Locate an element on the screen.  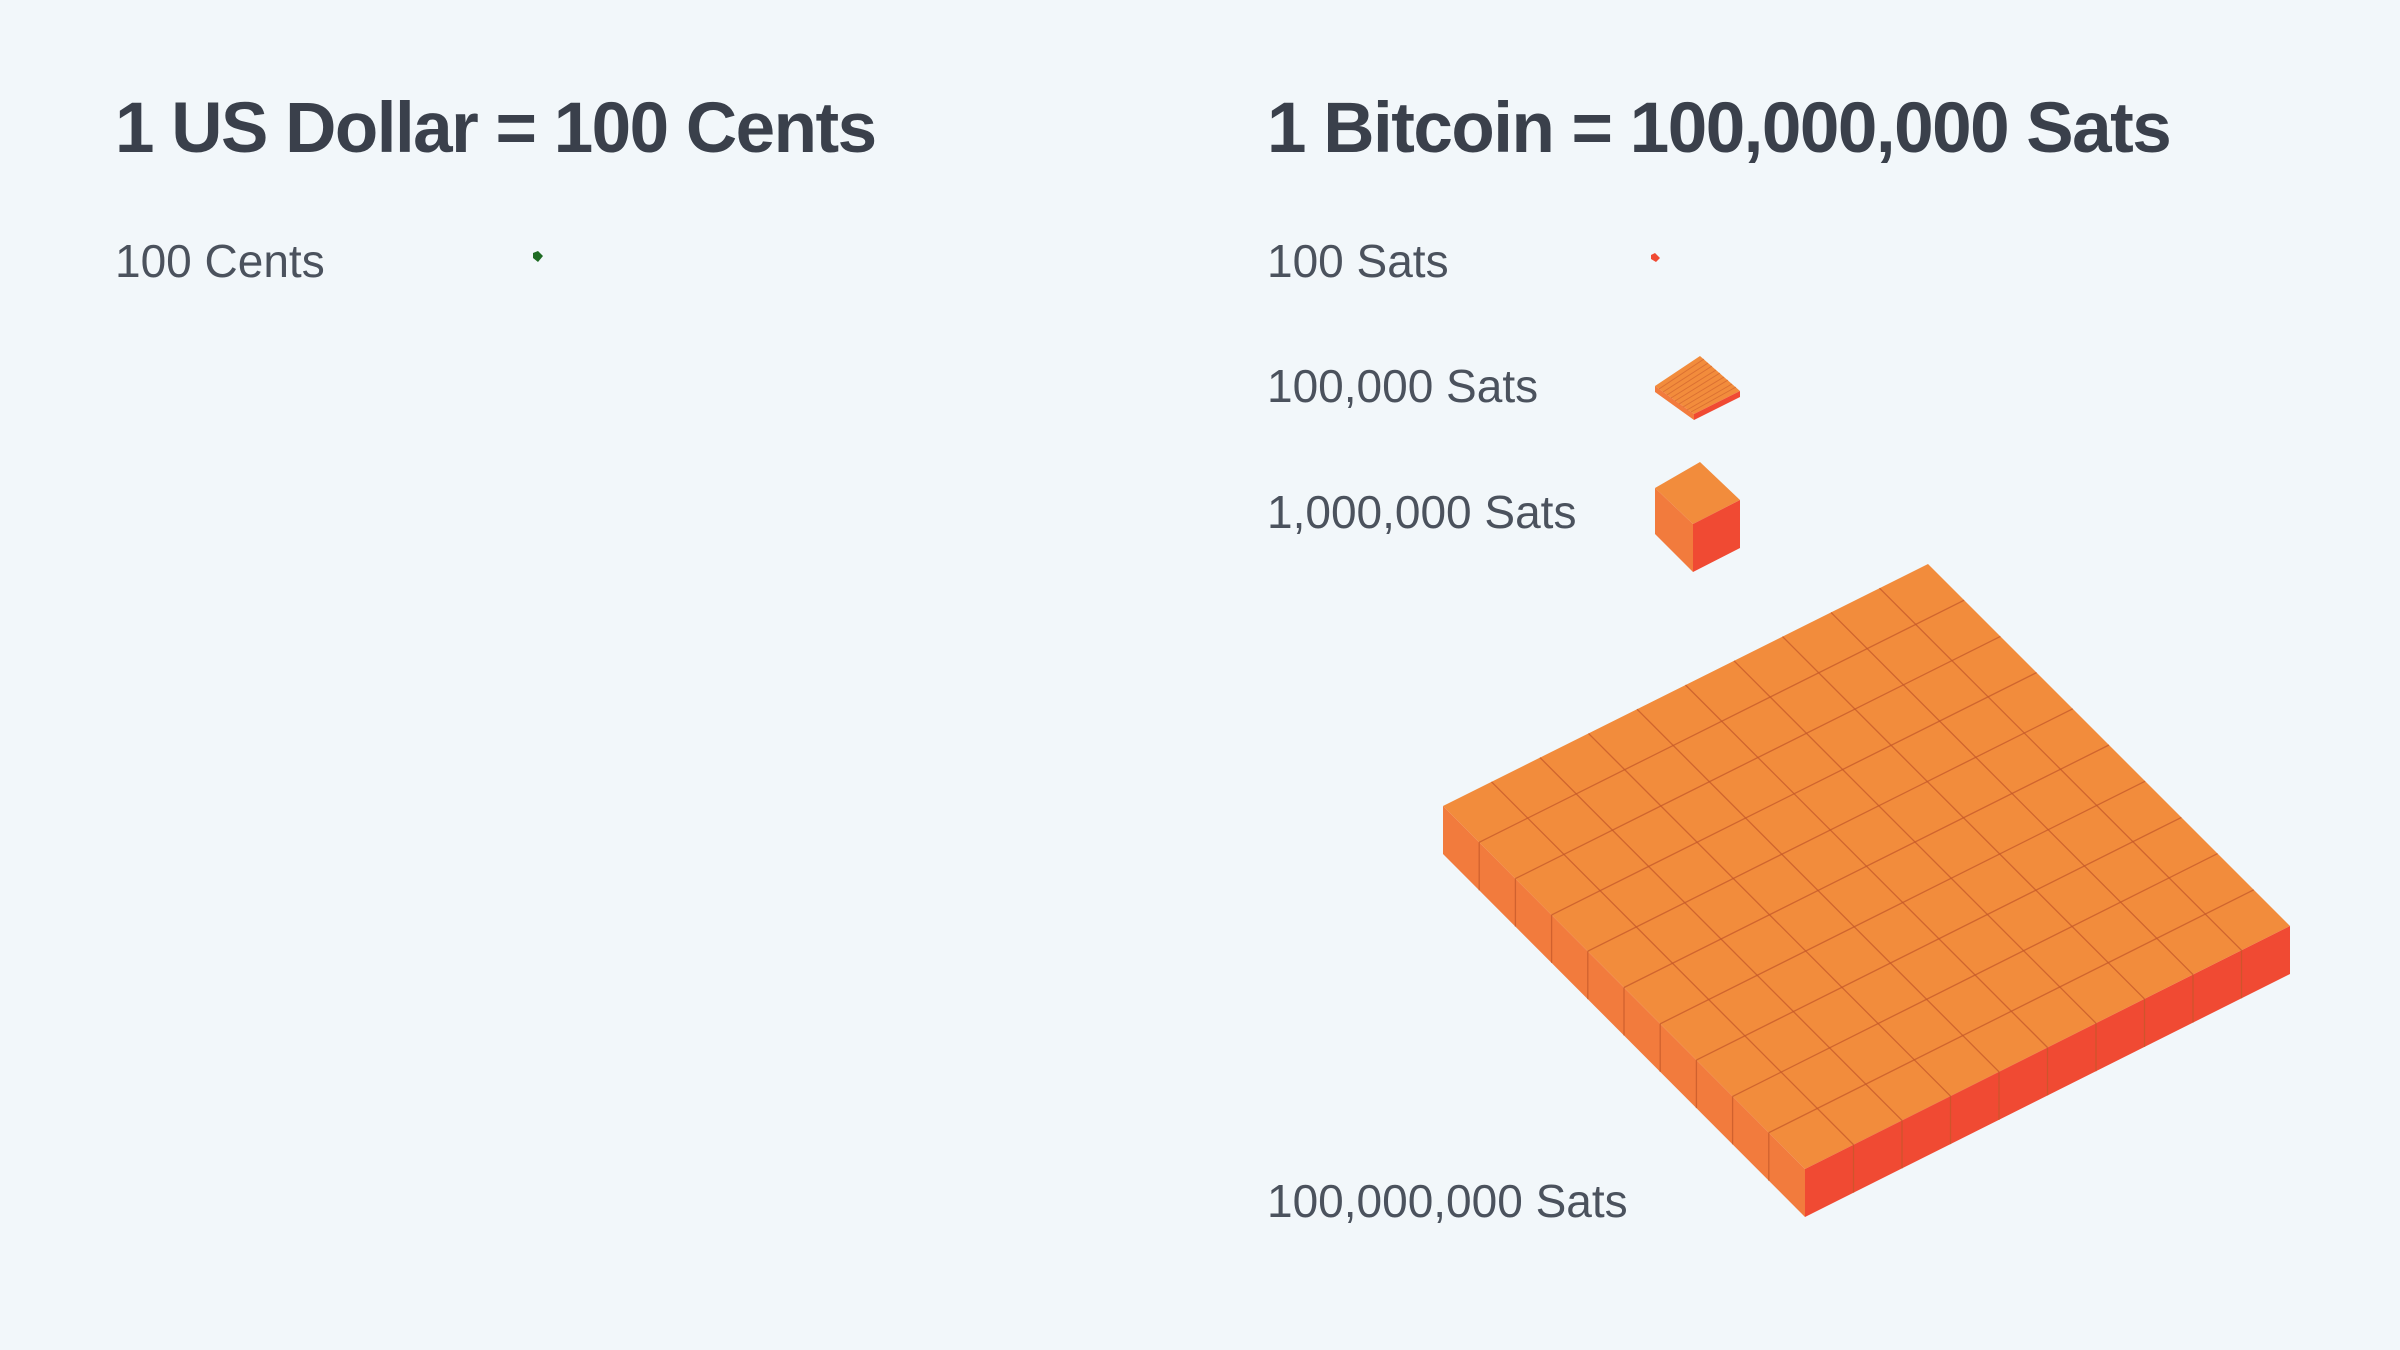
label-100000-sats: 100,000 Sats is located at coordinates (1403, 386).